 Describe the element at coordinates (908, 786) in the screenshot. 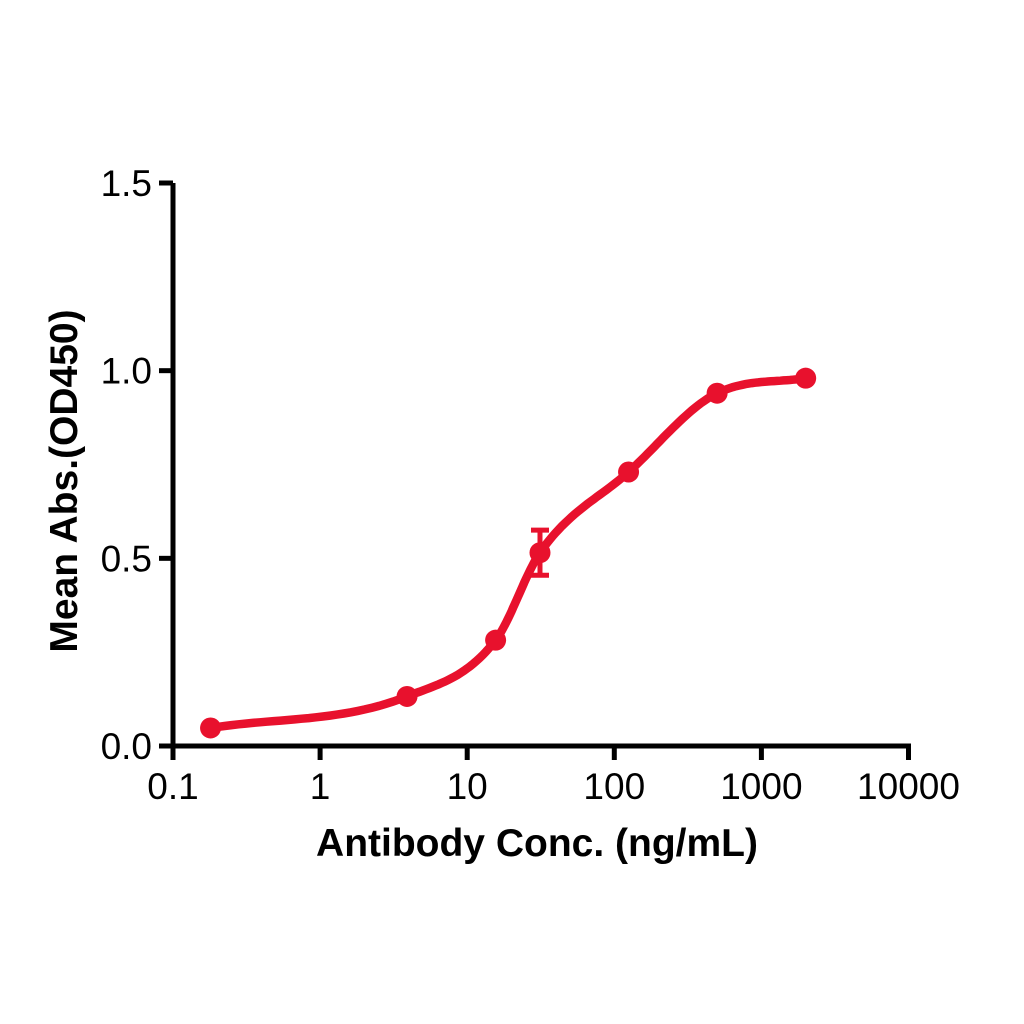

I see `x-tick-label: 10000` at that location.